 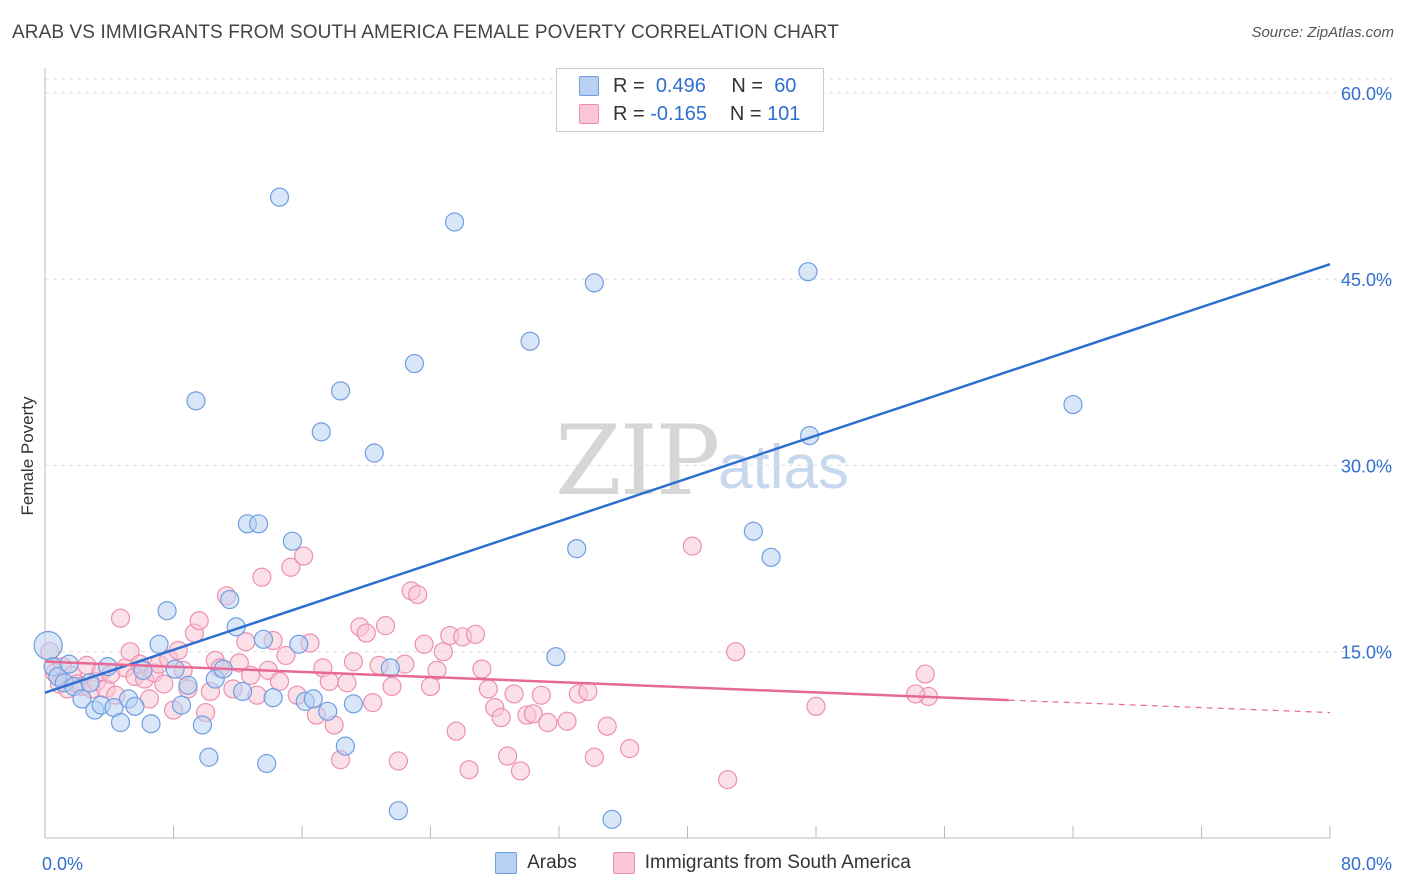 What do you see at coordinates (62, 864) in the screenshot?
I see `x-tick-label-min: 0.0%` at bounding box center [62, 864].